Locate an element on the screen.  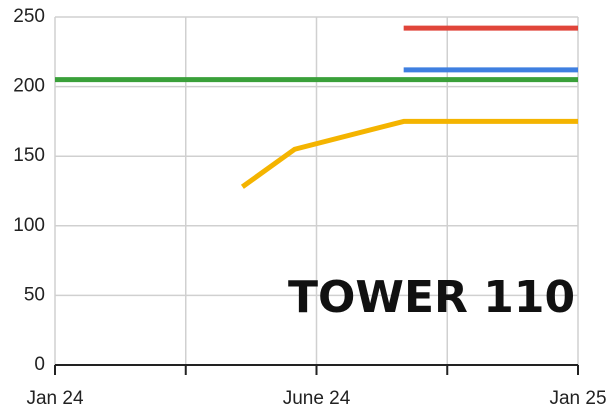
annotation: TOWER 110 is located at coordinates (431, 297).